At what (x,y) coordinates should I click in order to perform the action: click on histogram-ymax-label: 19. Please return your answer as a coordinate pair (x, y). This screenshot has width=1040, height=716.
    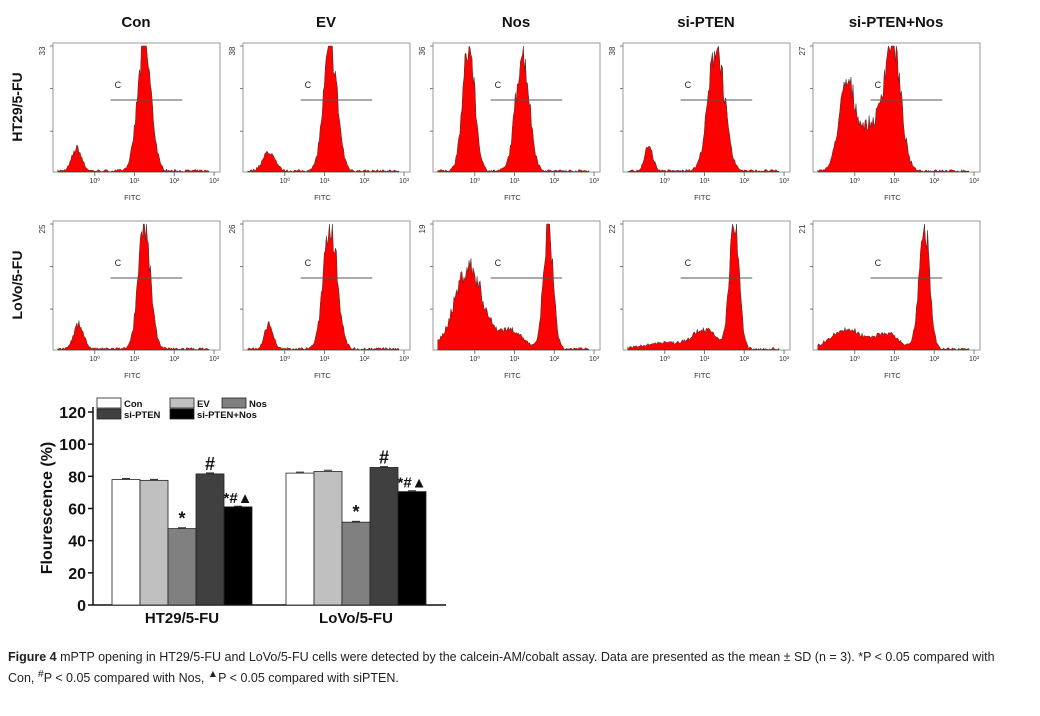
    Looking at the image, I should click on (422, 228).